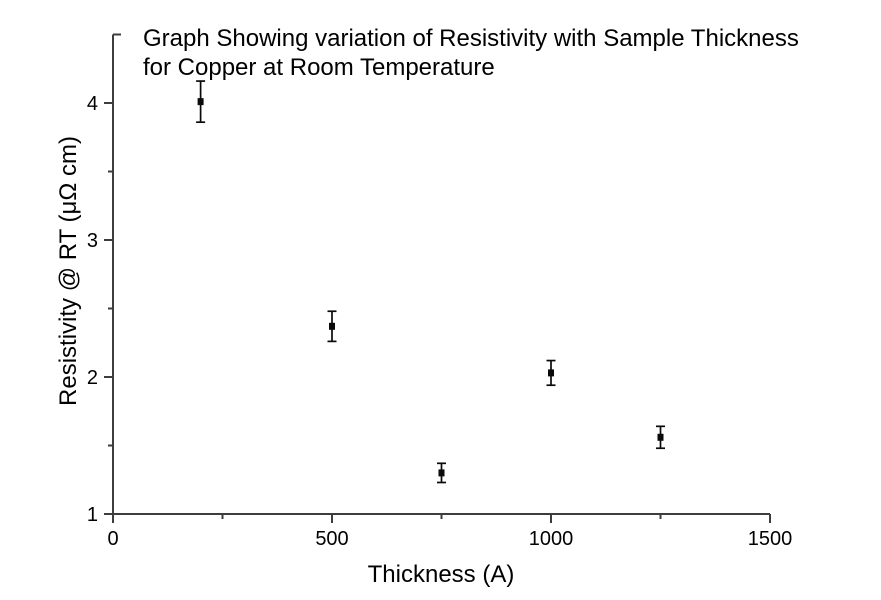 The image size is (881, 600). I want to click on x-tick-label: 1000, so click(551, 539).